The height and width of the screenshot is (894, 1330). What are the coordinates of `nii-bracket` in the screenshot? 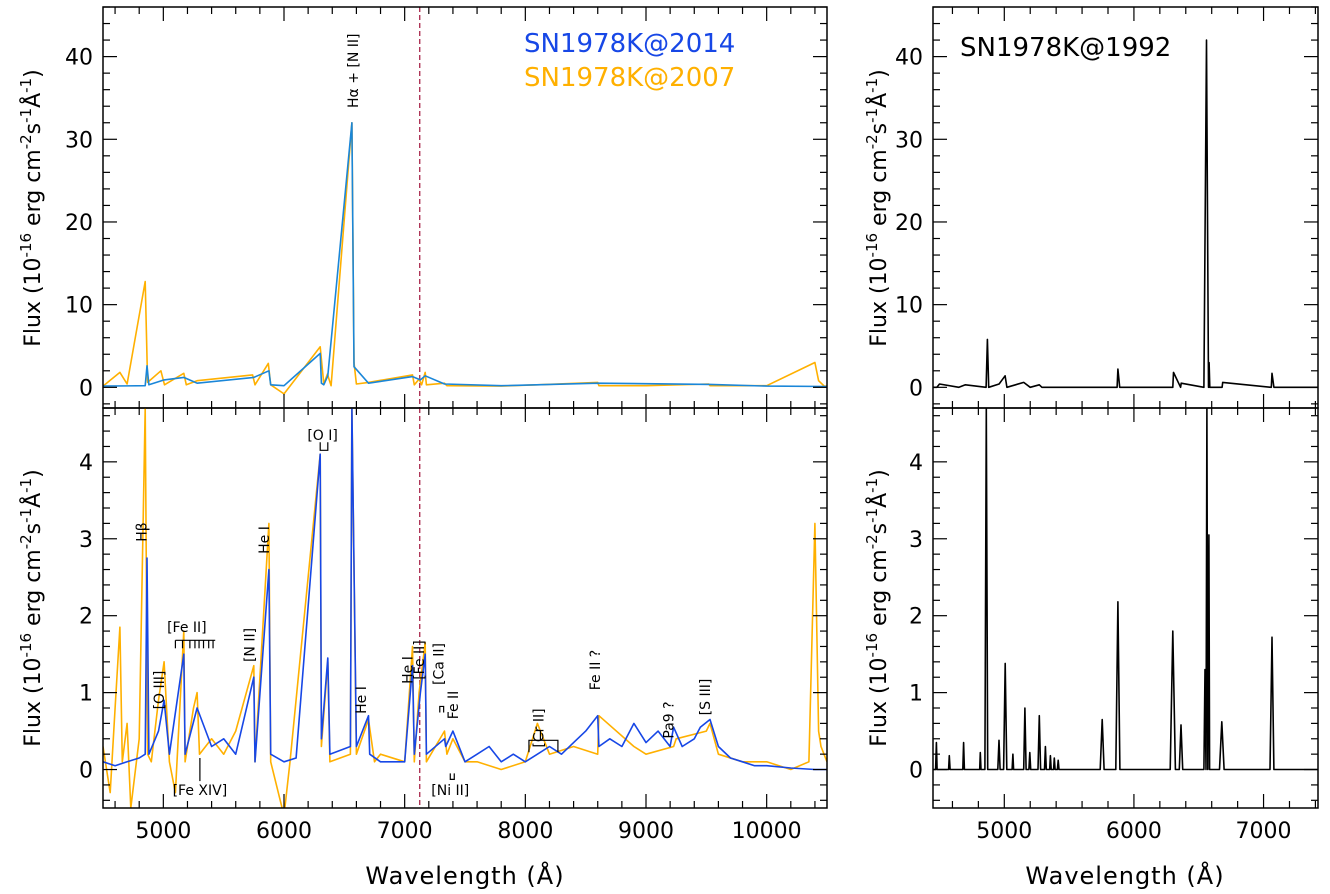 It's located at (452, 776).